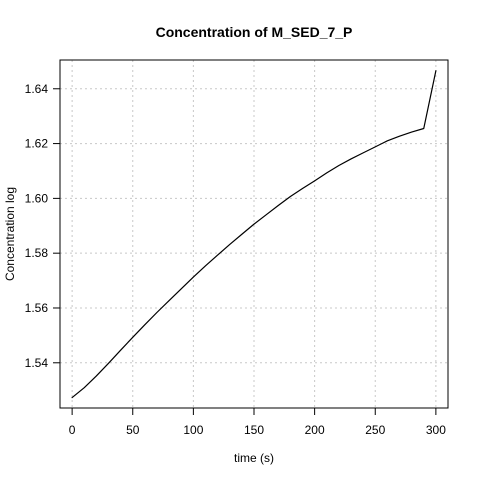  Describe the element at coordinates (257, 422) in the screenshot. I see `x-axis: 0 50 100 150 200 250 300` at that location.